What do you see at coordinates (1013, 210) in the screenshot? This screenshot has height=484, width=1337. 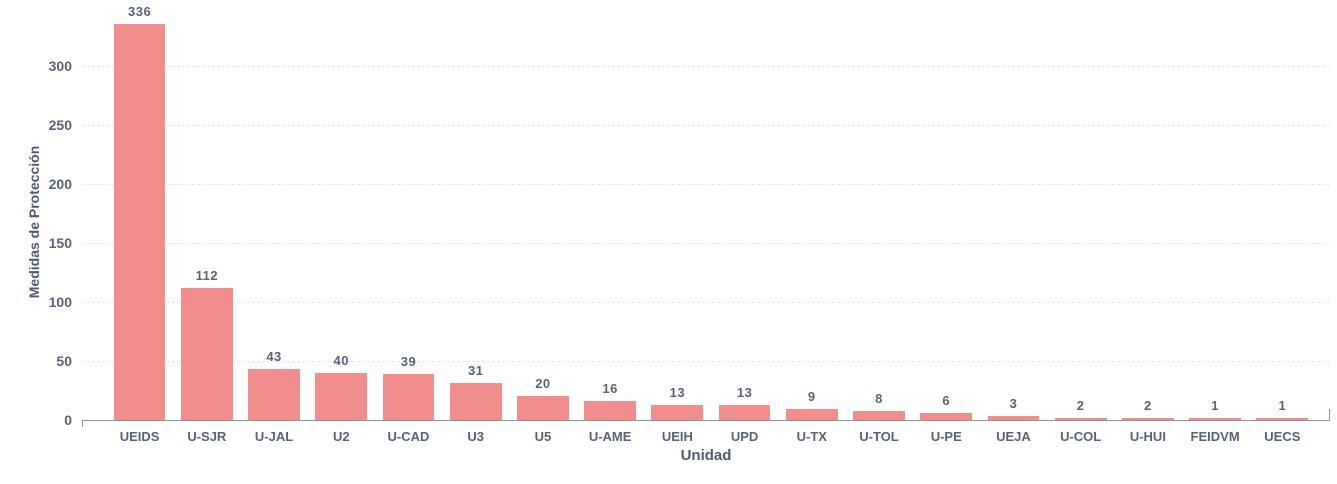 I see `bar-slot-UEJA: 3` at bounding box center [1013, 210].